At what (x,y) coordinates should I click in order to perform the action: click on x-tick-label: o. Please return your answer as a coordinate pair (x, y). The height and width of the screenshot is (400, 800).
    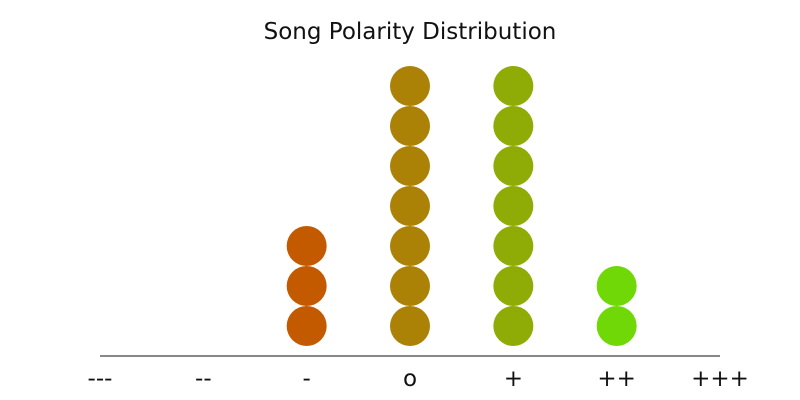
    Looking at the image, I should click on (410, 379).